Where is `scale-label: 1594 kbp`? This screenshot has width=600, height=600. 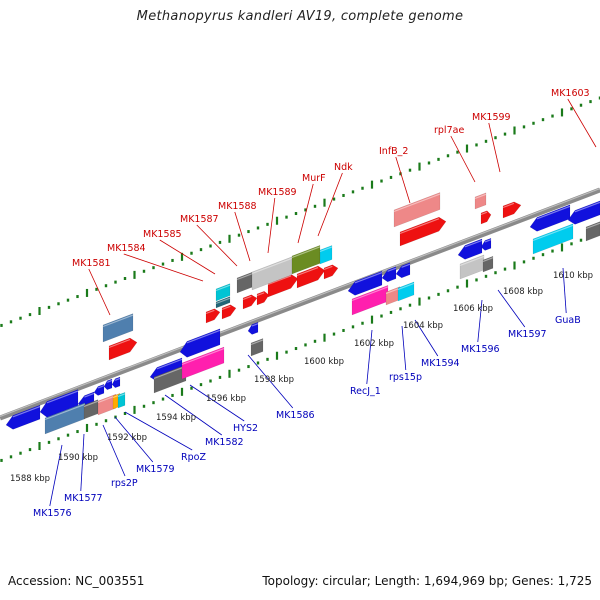 scale-label: 1594 kbp is located at coordinates (176, 418).